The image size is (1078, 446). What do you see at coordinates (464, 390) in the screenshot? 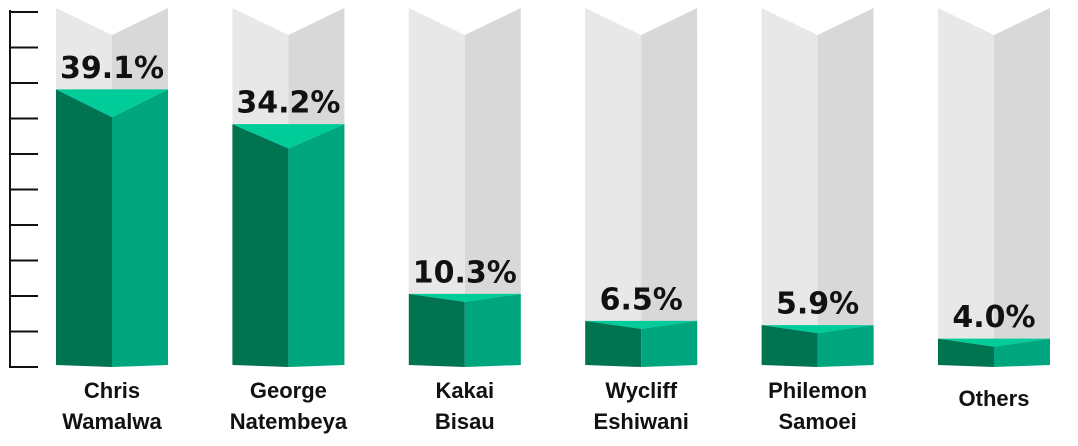
I see `x-tick-label: Kakai` at bounding box center [464, 390].